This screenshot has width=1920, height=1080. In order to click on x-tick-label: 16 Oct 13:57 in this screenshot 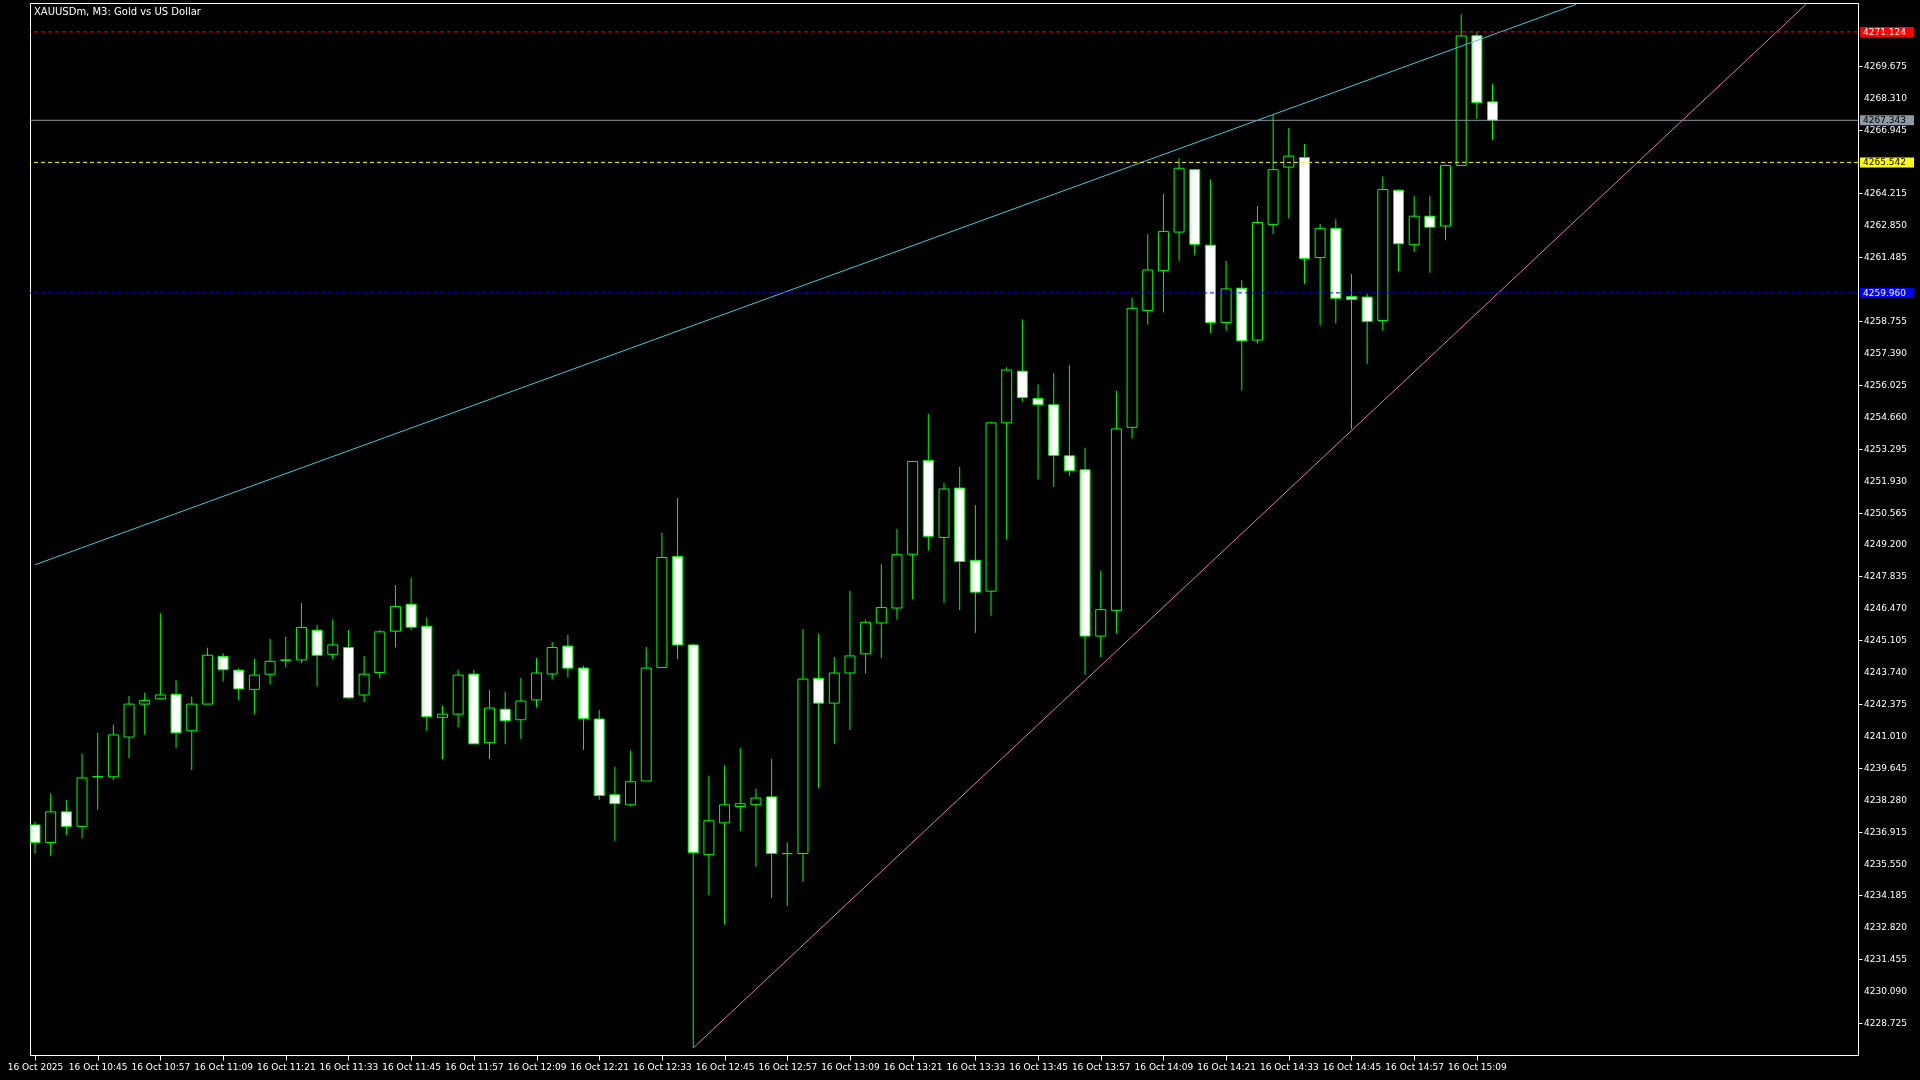, I will do `click(1101, 1066)`.